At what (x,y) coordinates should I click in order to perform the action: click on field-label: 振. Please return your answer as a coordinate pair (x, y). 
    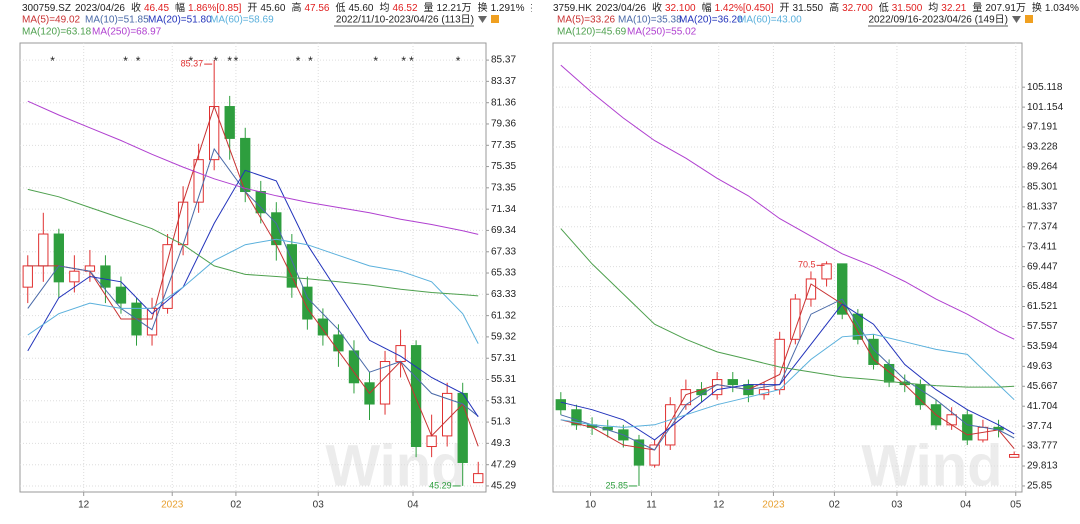
    Looking at the image, I should click on (531, 7).